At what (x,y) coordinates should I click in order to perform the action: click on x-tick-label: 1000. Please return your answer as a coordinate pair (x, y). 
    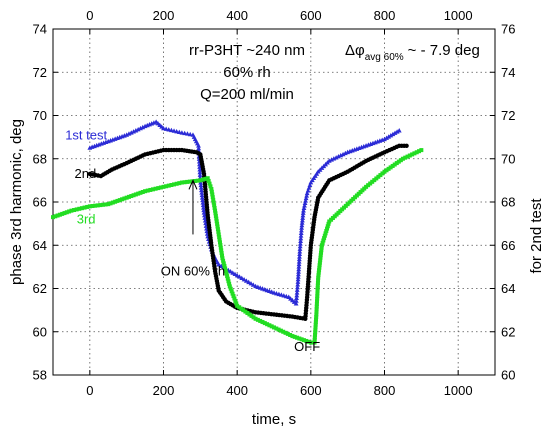
    Looking at the image, I should click on (458, 390).